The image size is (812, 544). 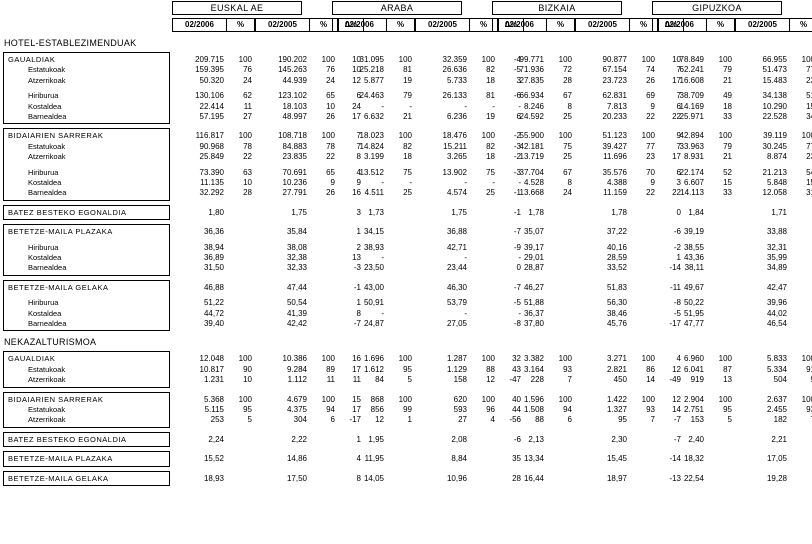 I want to click on data-cell: 22.414, so click(x=211, y=106).